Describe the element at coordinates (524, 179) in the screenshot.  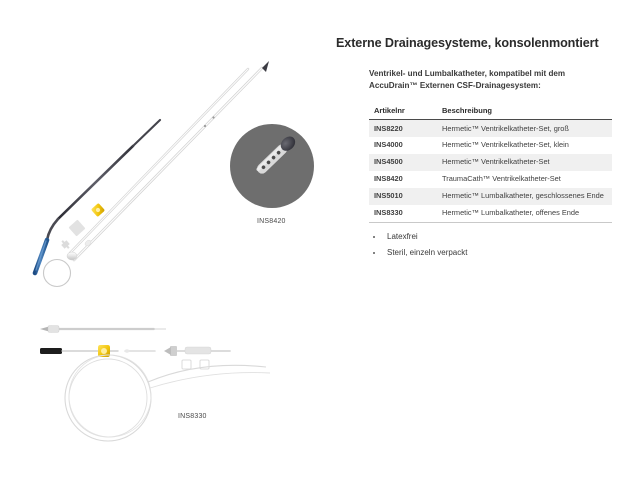
I see `cell-beschreibung: TraumaCath™ Ventrikelkatheter-Set` at that location.